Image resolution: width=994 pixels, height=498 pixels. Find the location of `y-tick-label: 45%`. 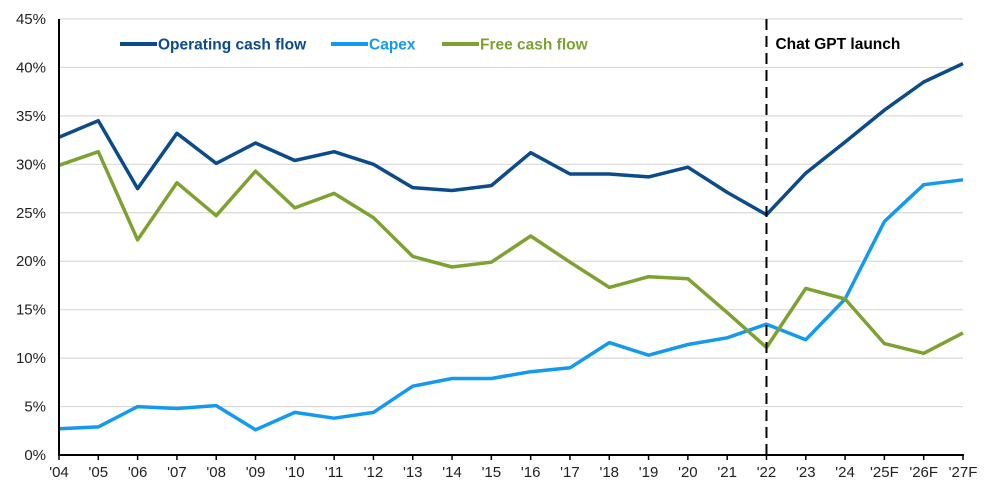

y-tick-label: 45% is located at coordinates (31, 19).